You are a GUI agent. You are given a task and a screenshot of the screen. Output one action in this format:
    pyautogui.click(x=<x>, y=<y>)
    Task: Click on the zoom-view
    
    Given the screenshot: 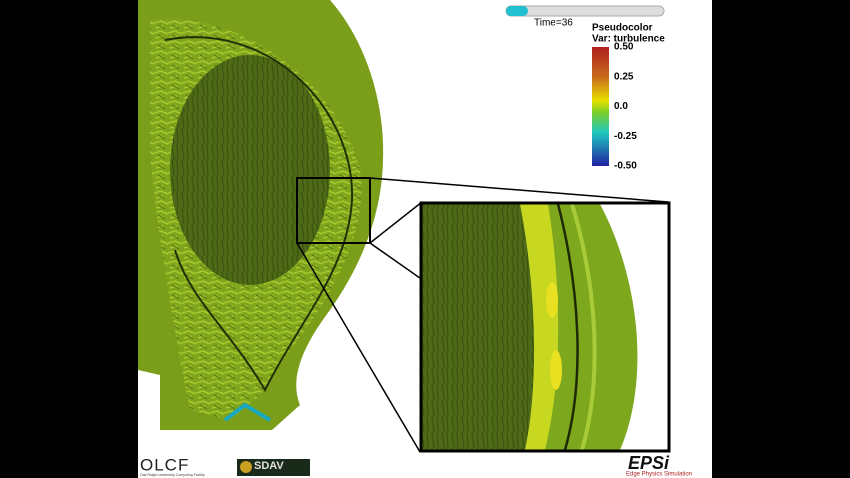 What is the action you would take?
    pyautogui.click(x=545, y=327)
    